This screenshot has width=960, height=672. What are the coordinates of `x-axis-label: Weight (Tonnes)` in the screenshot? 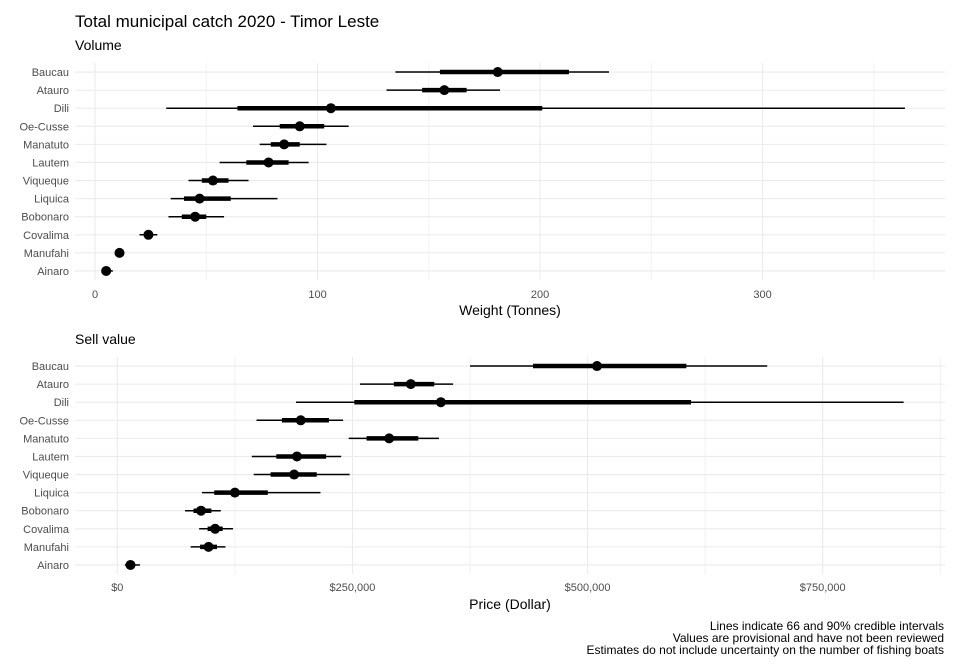 It's located at (510, 310).